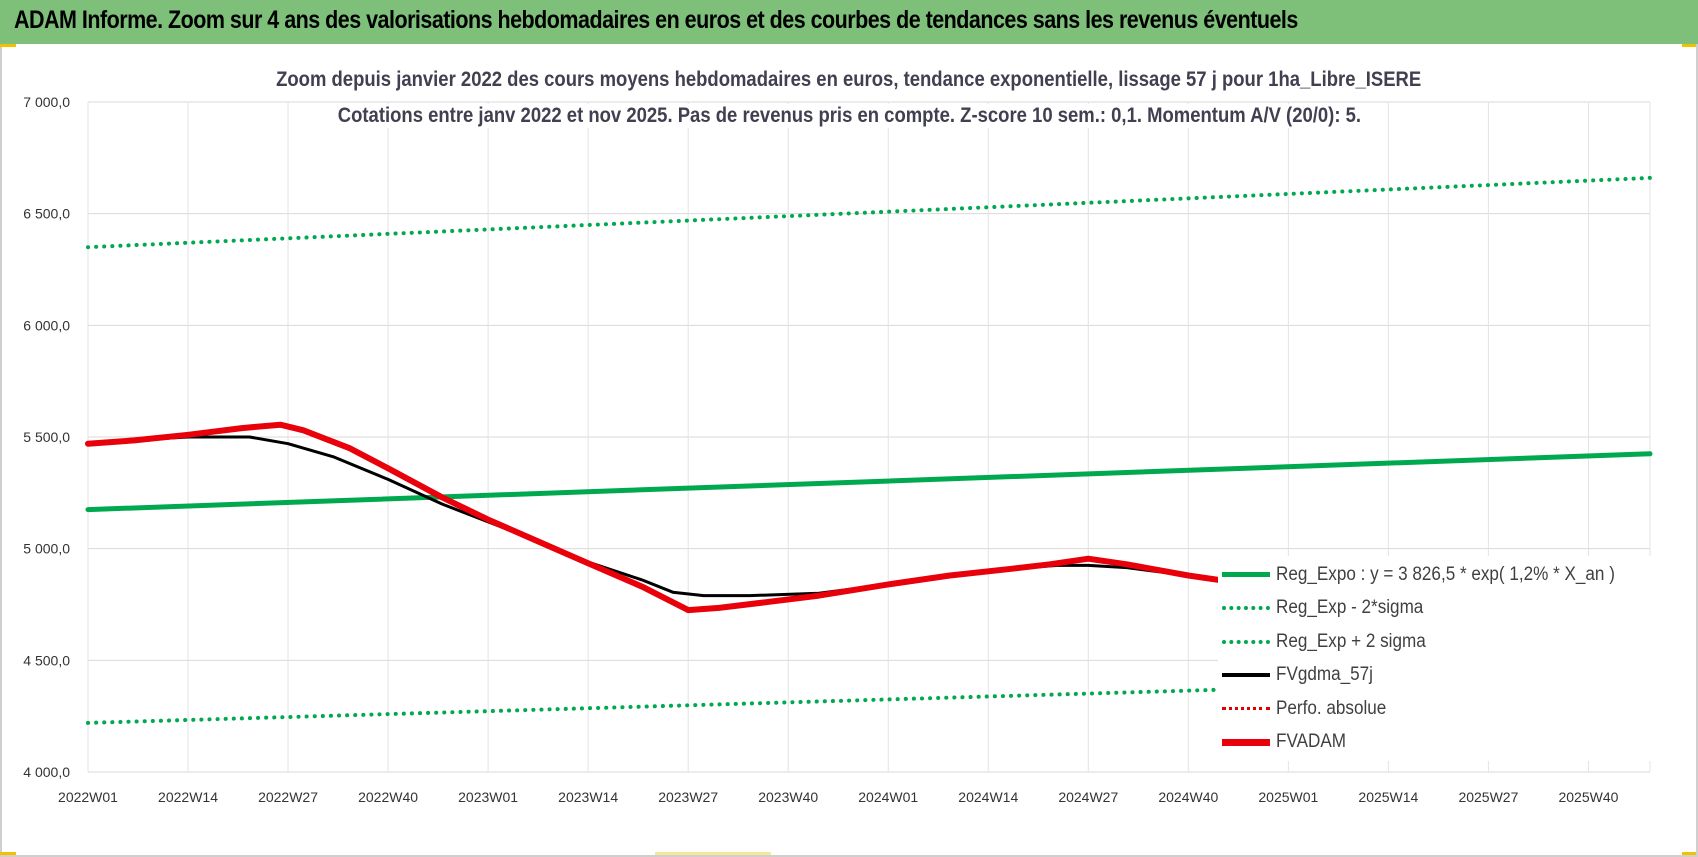 Image resolution: width=1698 pixels, height=857 pixels. What do you see at coordinates (1246, 742) in the screenshot?
I see `legend-swatch-fvadam` at bounding box center [1246, 742].